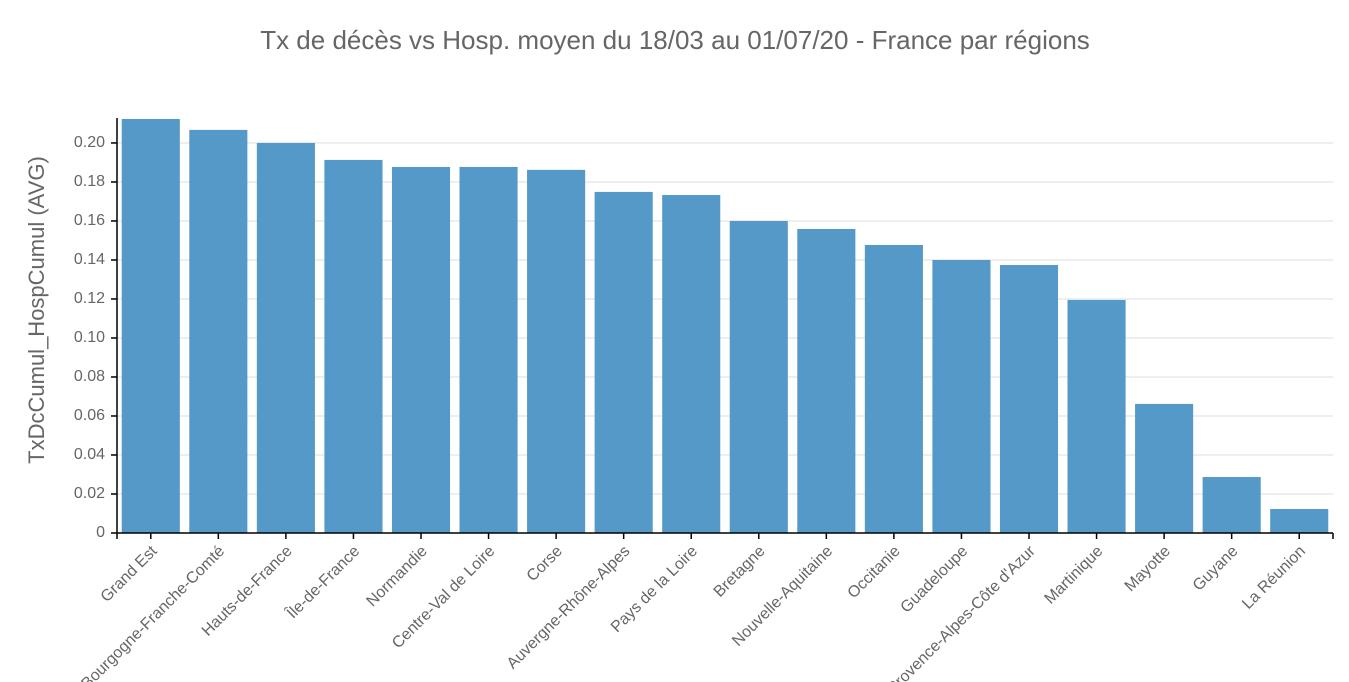  I want to click on x-tick-label: Mayotte, so click(1148, 569).